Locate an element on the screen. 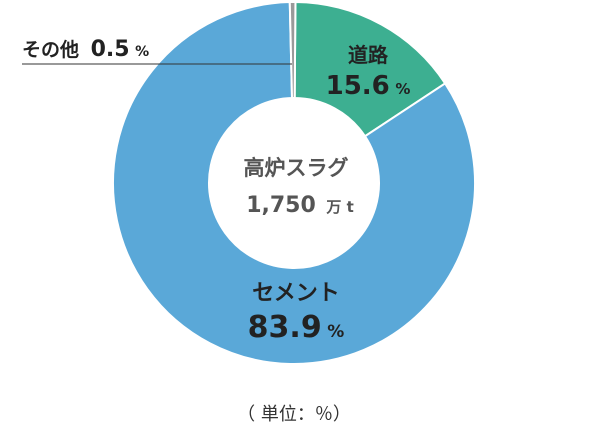 Image resolution: width=591 pixels, height=435 pixels. slice-value-cement: 83.9 is located at coordinates (285, 327).